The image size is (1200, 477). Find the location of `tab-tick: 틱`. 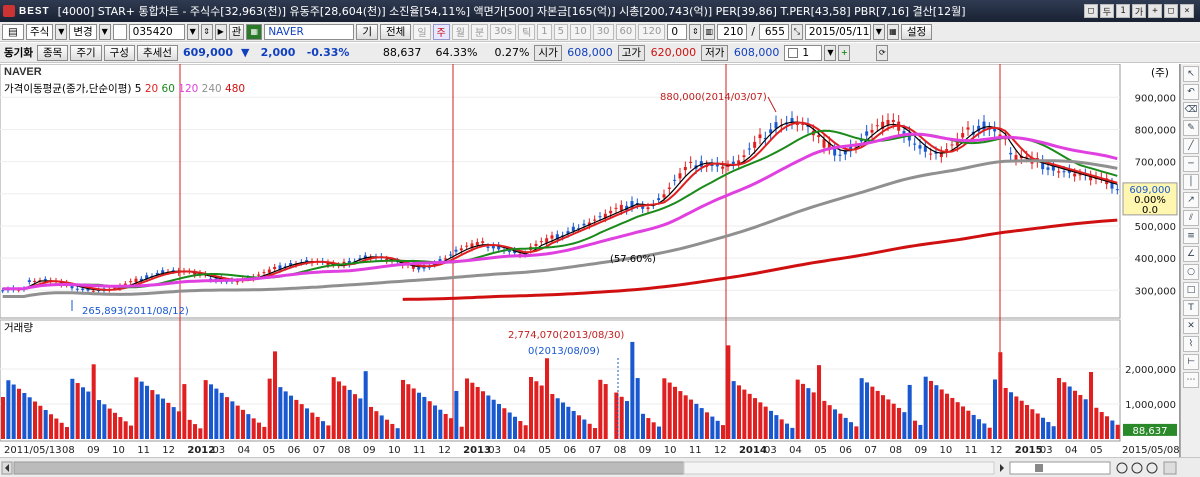

tab-tick: 틱 is located at coordinates (527, 31).